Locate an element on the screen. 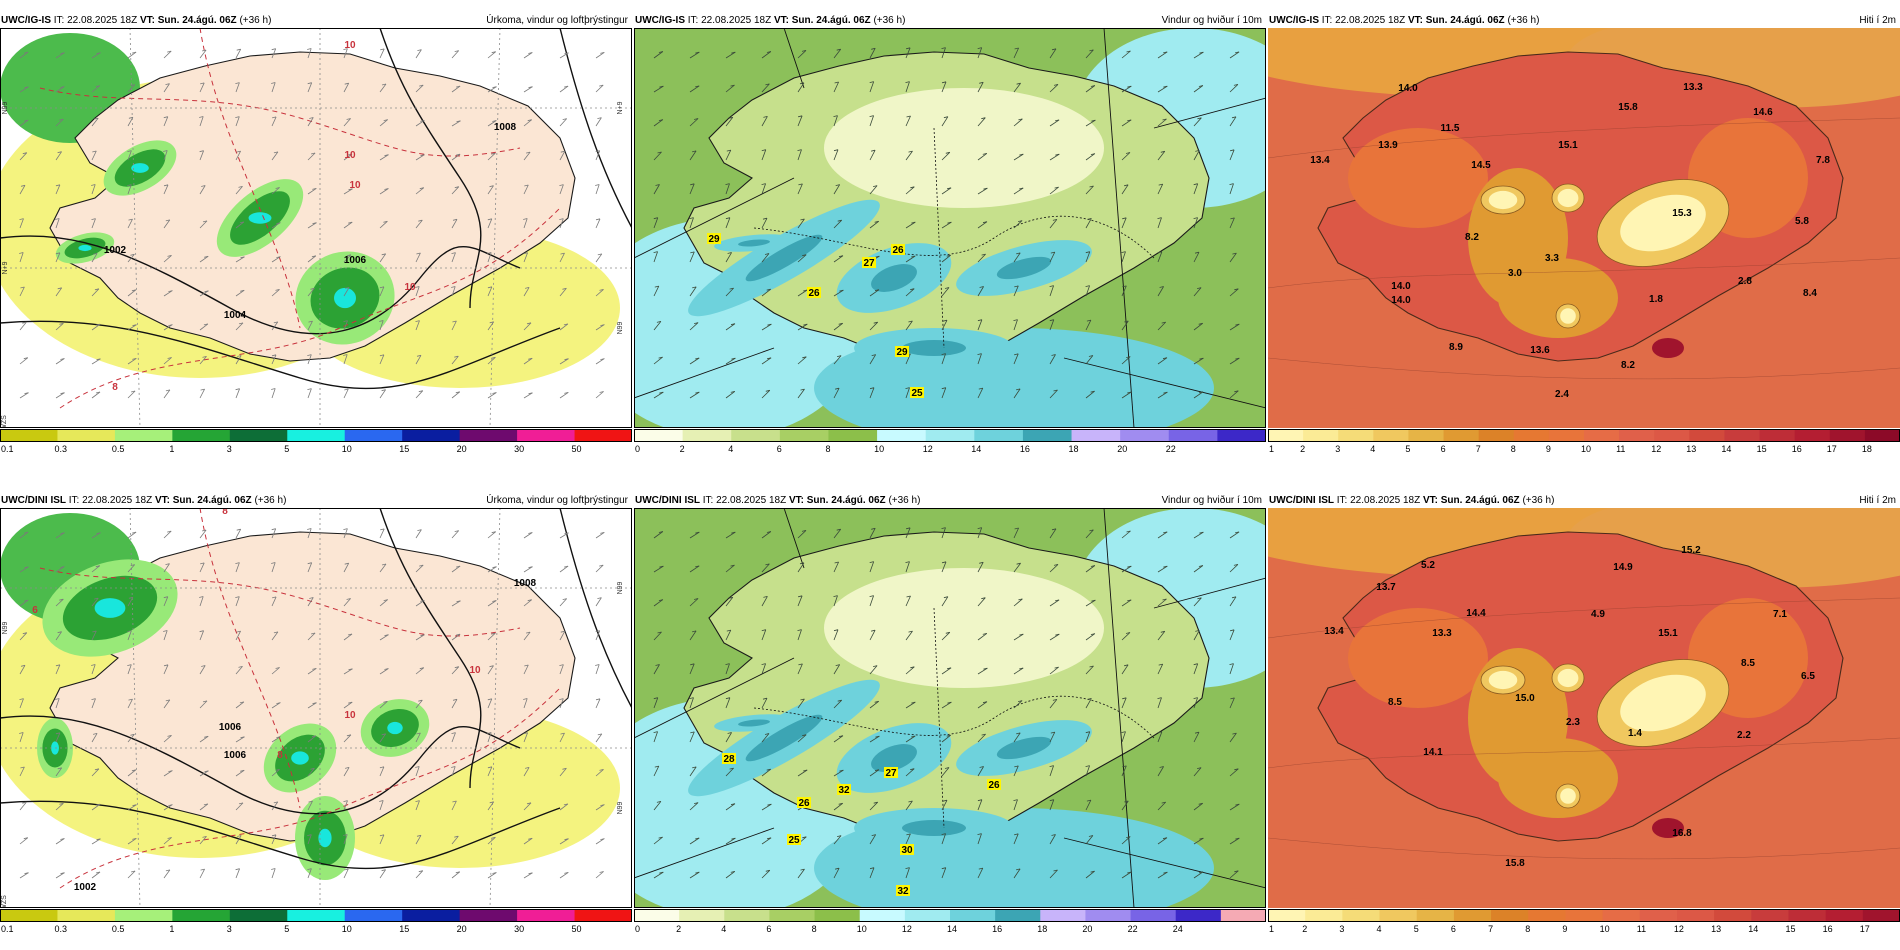  iceland-land is located at coordinates (312, 686).